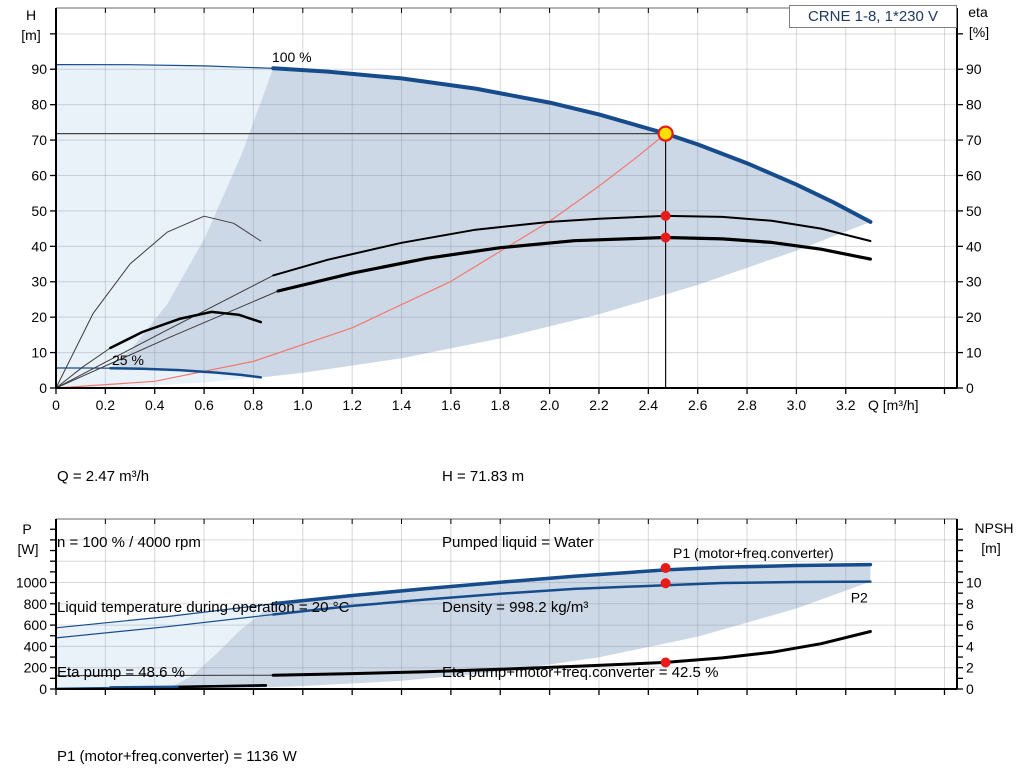  I want to click on series-p2-25pct-thin, so click(83, 687).